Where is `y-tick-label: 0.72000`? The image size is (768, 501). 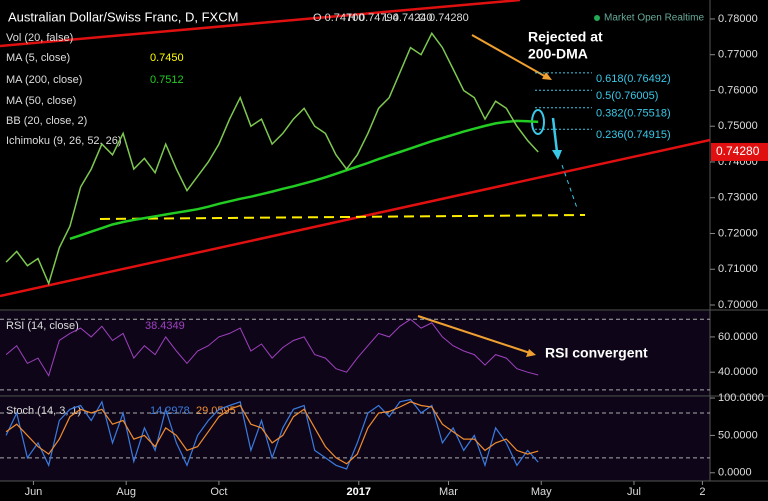
y-tick-label: 0.72000 is located at coordinates (738, 233).